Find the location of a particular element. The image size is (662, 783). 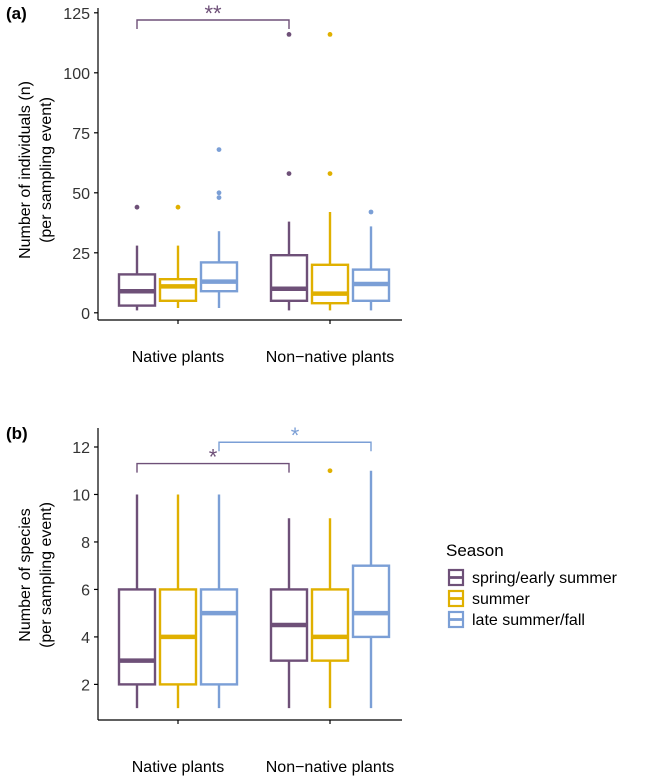

panel-label: (a) is located at coordinates (16, 13).